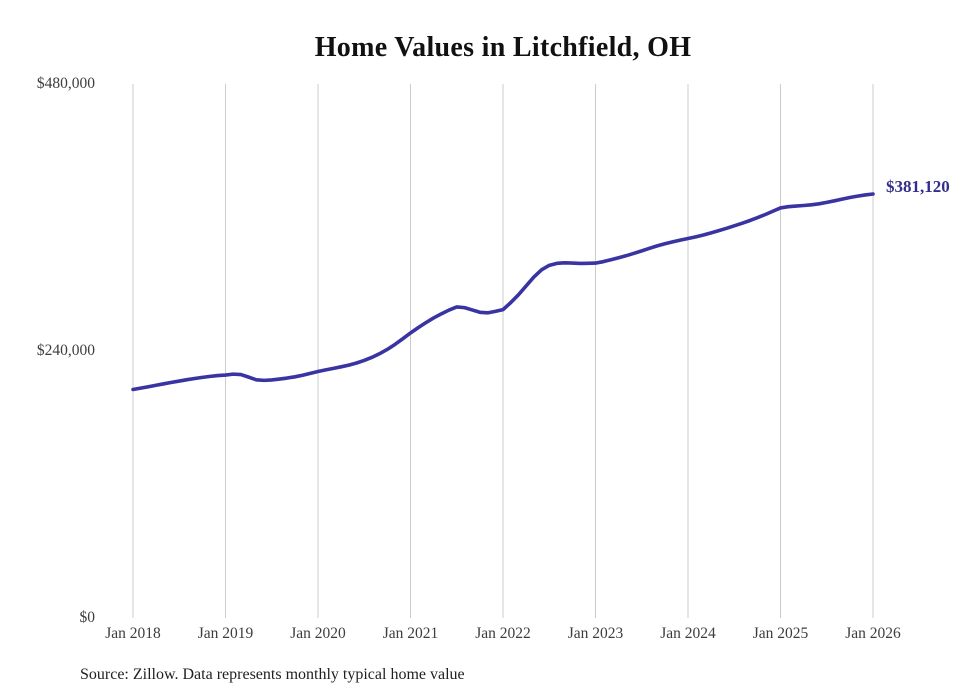 The height and width of the screenshot is (699, 980). Describe the element at coordinates (225, 633) in the screenshot. I see `x-axis-tick-label: Jan 2019` at that location.